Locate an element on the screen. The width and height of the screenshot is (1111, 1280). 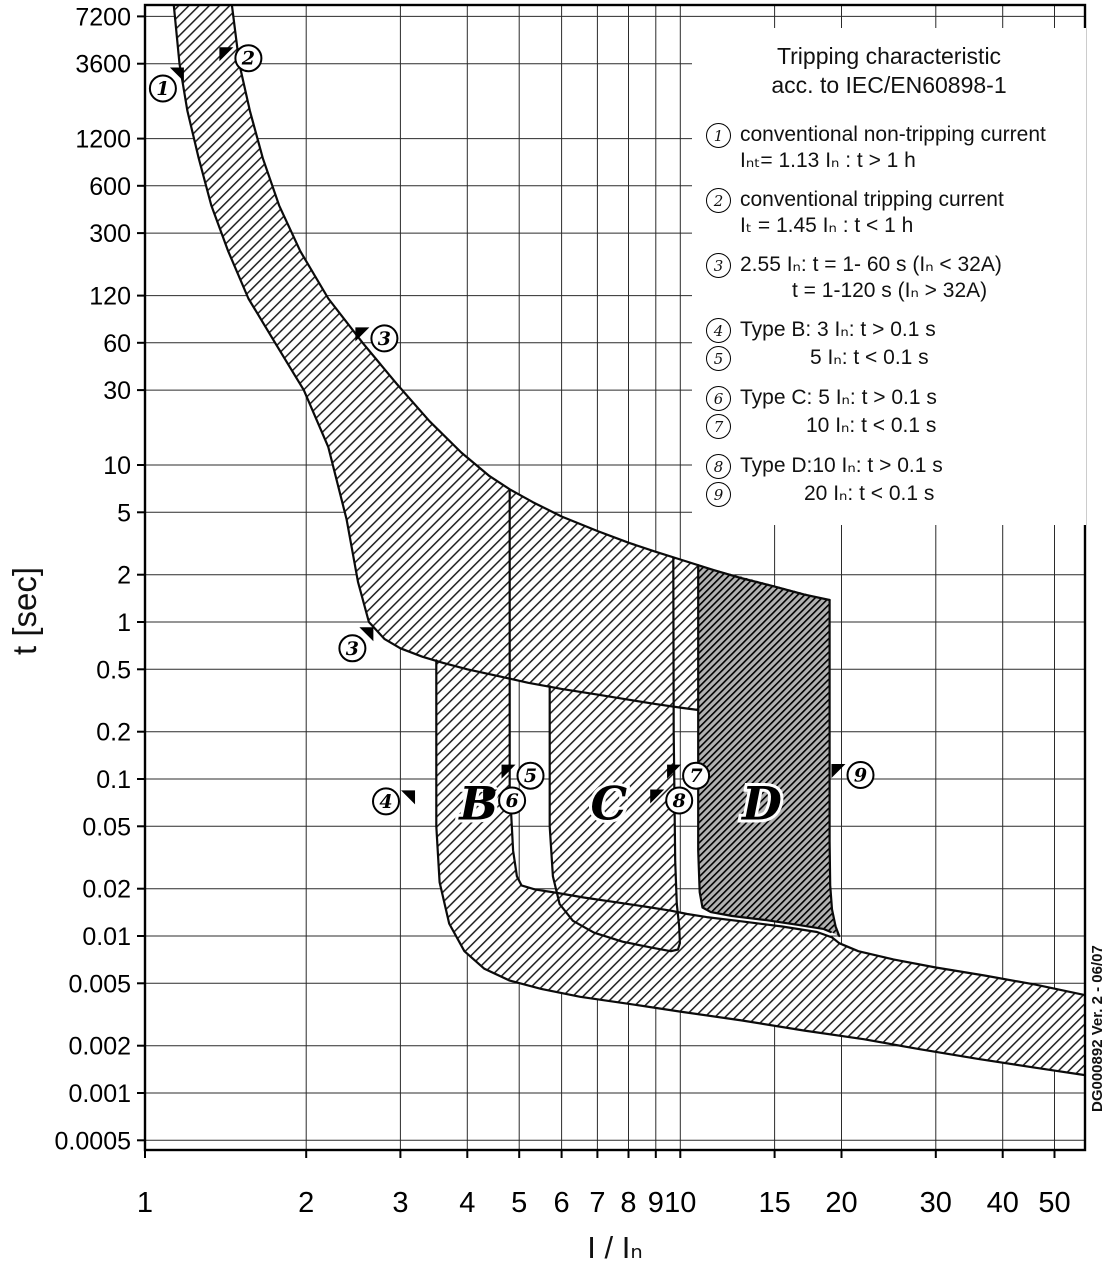
legend-title-line2: acc. to IEC/EN60898-1 is located at coordinates (889, 85).